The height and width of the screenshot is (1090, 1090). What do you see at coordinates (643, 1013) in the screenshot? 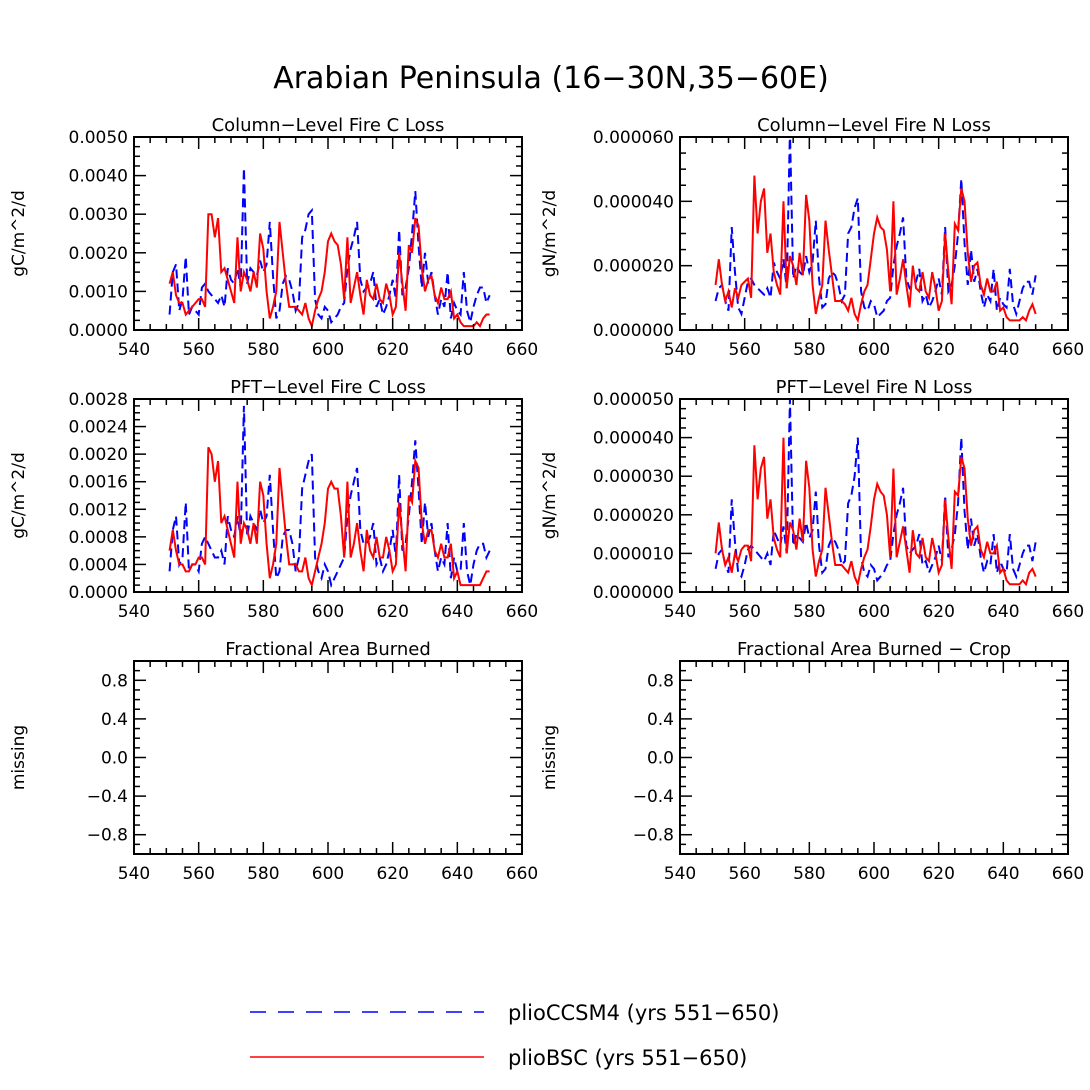
I see `legend-label: plioCCSM4 (yrs 551−650)` at bounding box center [643, 1013].